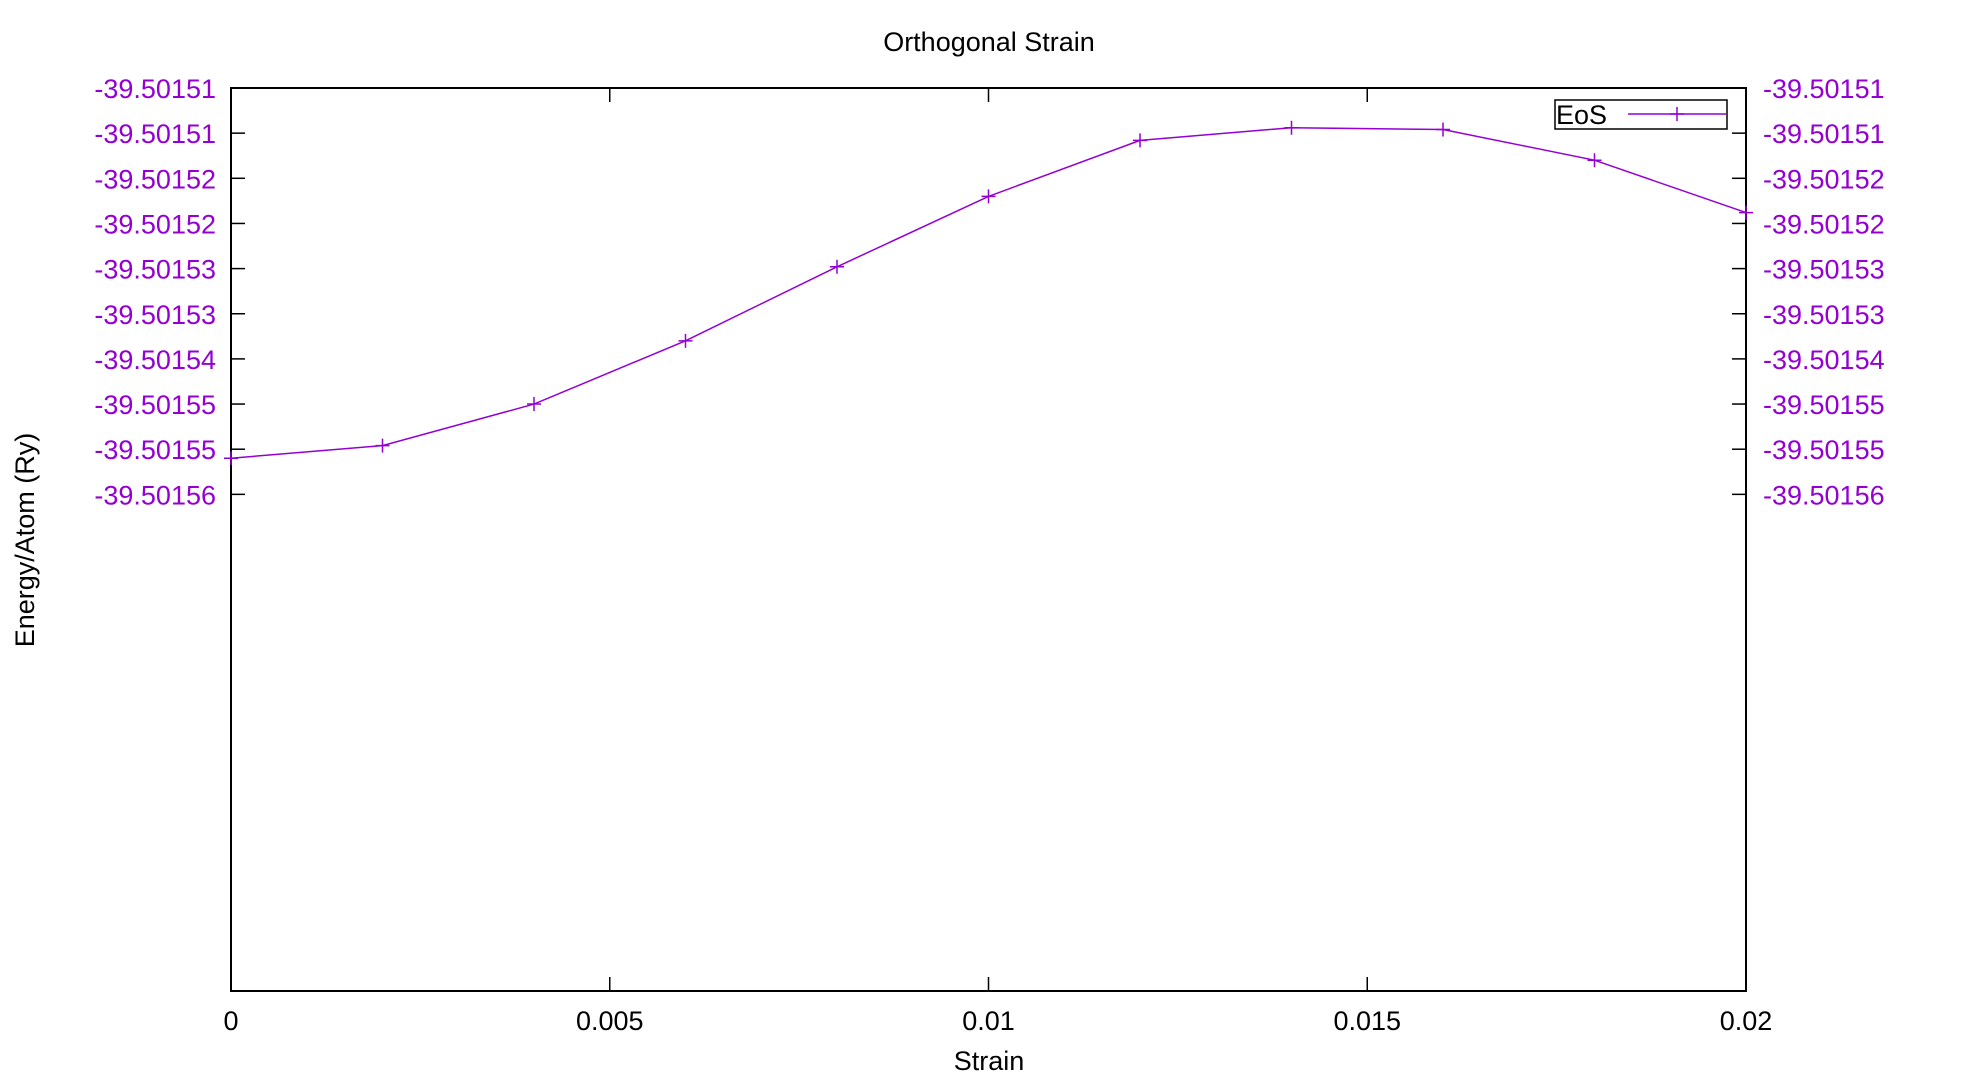 The image size is (1979, 1079). I want to click on y-tick-label-left-4: -39.50153, so click(155, 270).